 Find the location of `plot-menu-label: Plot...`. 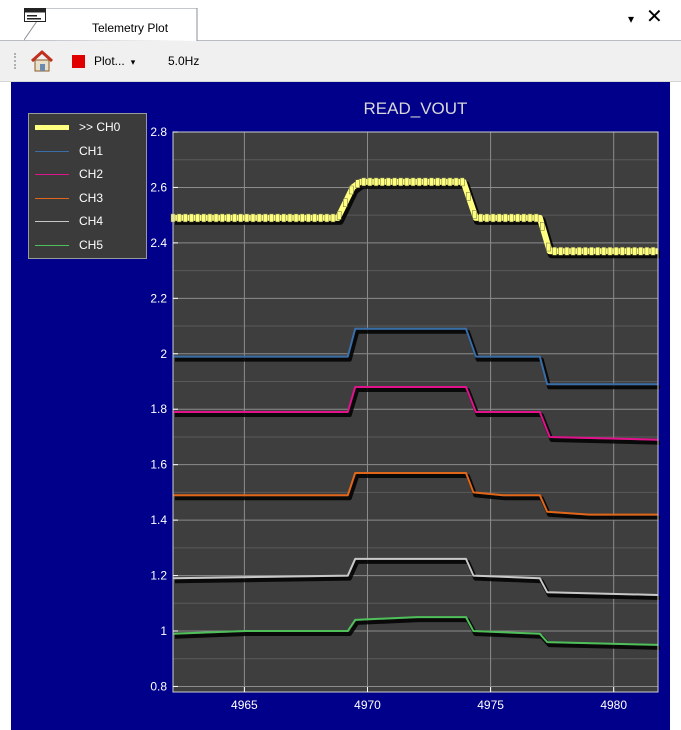

plot-menu-label: Plot... is located at coordinates (109, 61).